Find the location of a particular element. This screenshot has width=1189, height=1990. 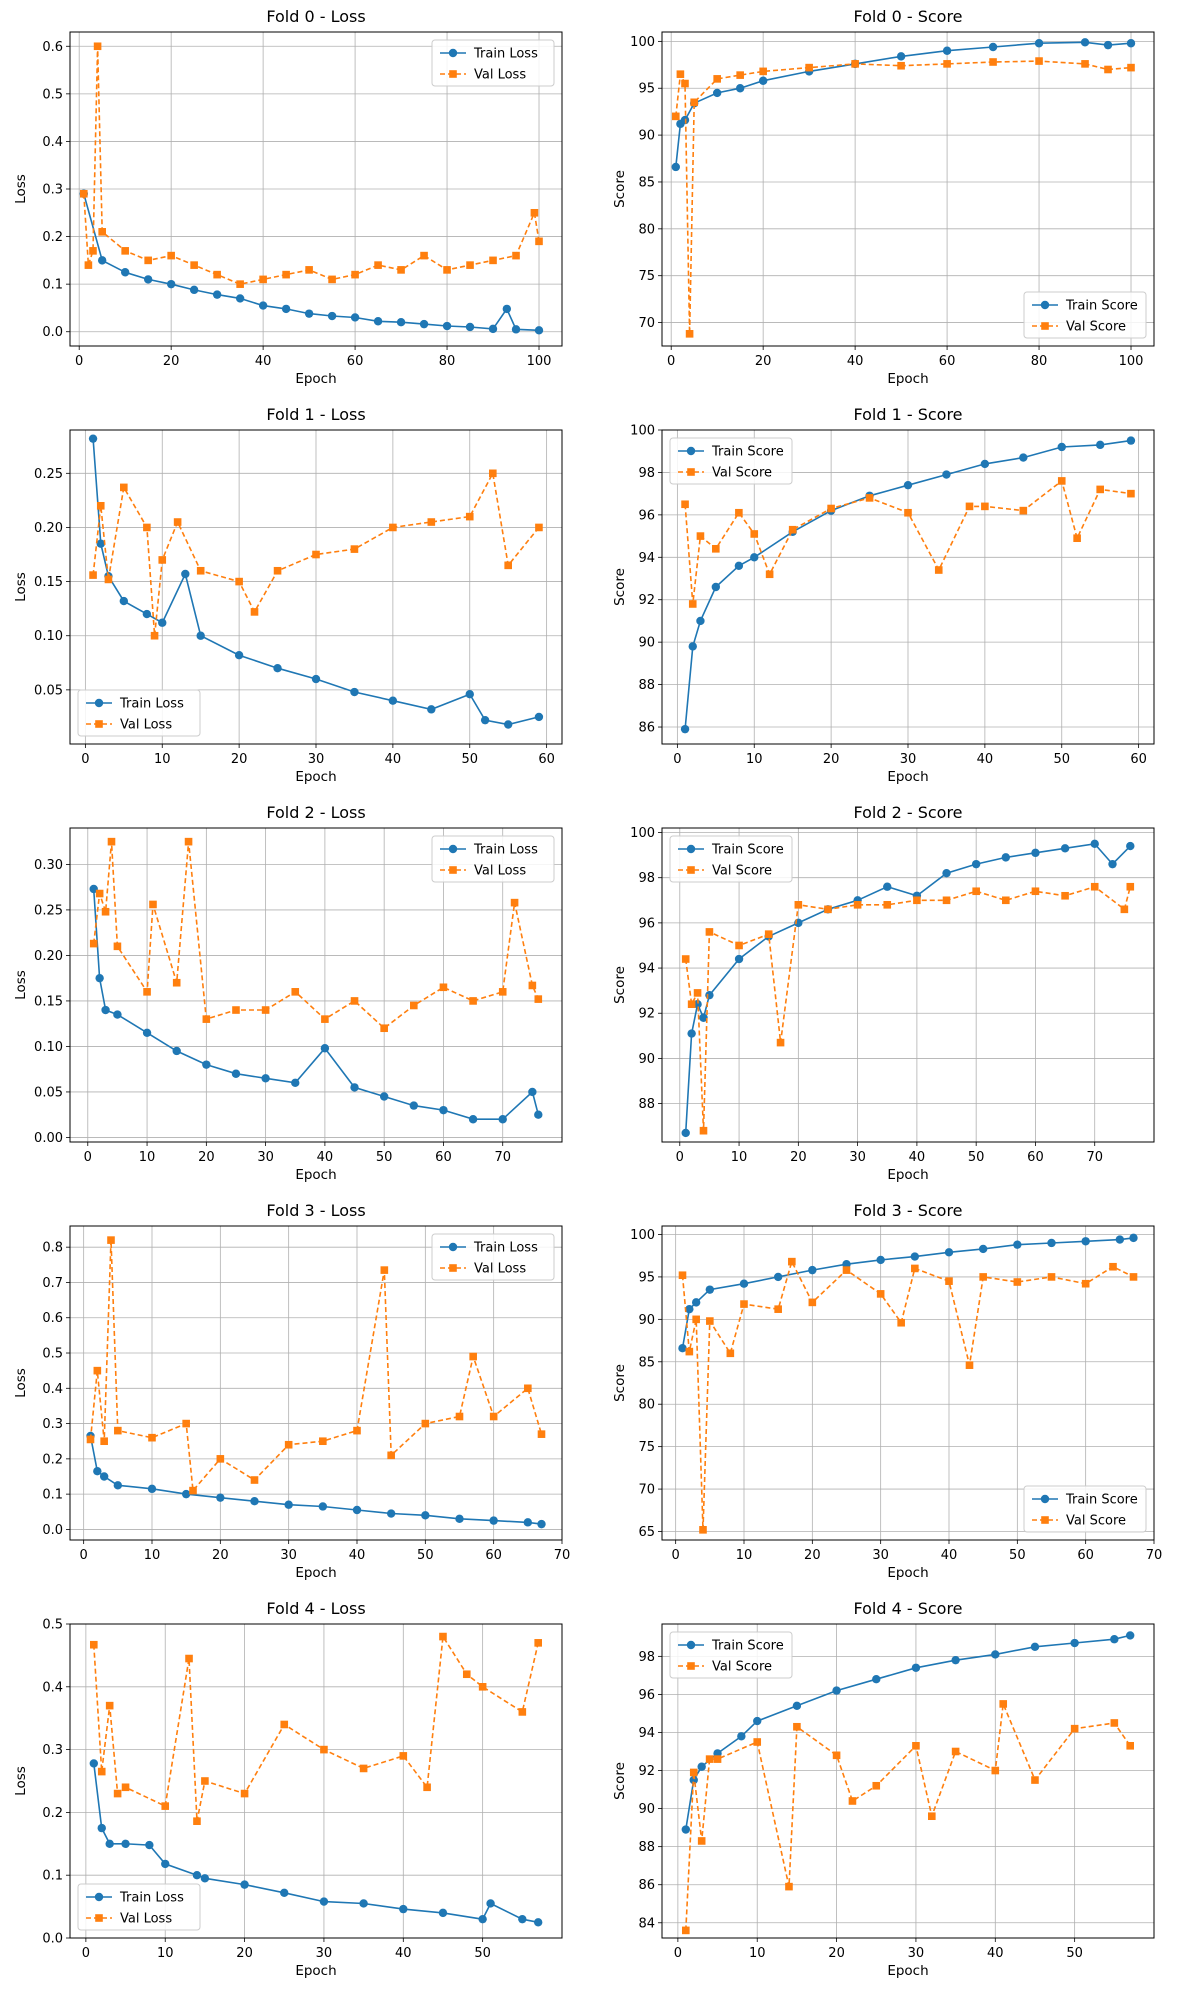

y-tick-label: 70 is located at coordinates (646, 323).